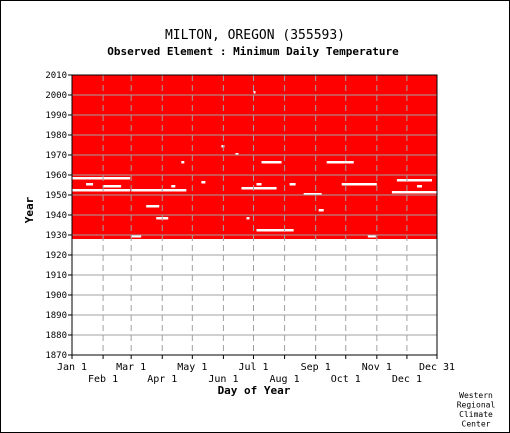  What do you see at coordinates (407, 379) in the screenshot?
I see `x-tick-label: Dec 1` at bounding box center [407, 379].